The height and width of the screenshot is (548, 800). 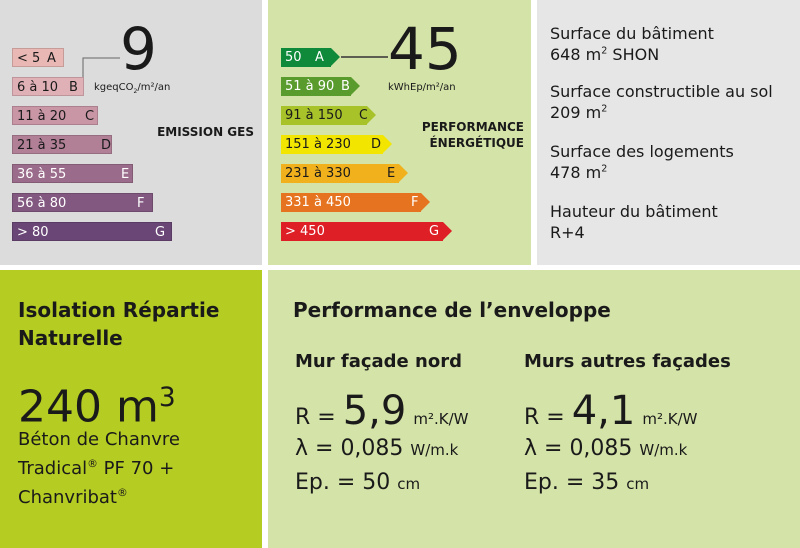 I want to click on energy-bar-range: 231 à 330, so click(x=318, y=173).